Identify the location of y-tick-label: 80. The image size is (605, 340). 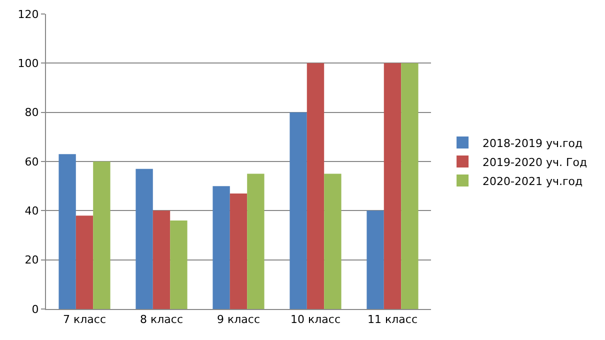
(31, 113).